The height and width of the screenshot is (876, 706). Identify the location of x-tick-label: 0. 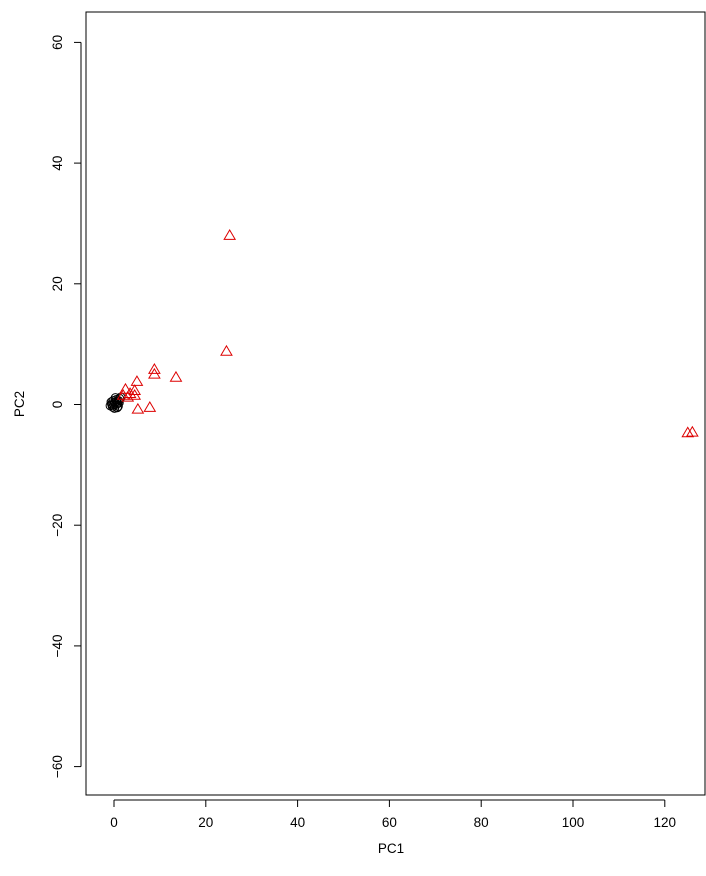
(114, 822).